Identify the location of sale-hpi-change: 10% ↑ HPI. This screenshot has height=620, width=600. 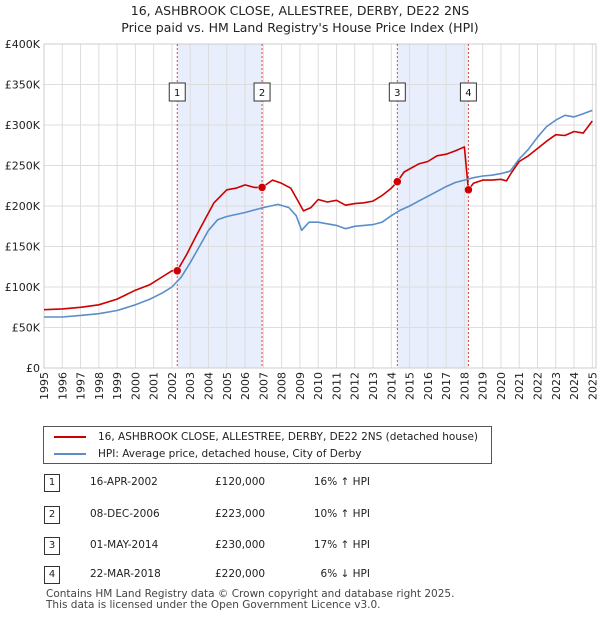
(341, 514).